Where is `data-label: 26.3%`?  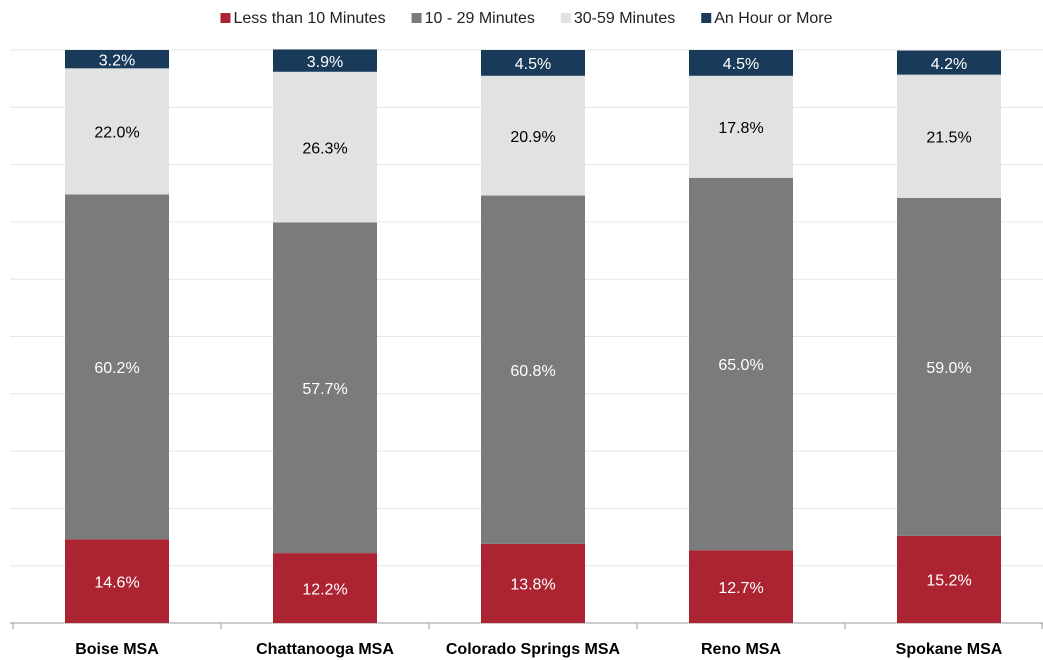
data-label: 26.3% is located at coordinates (324, 148).